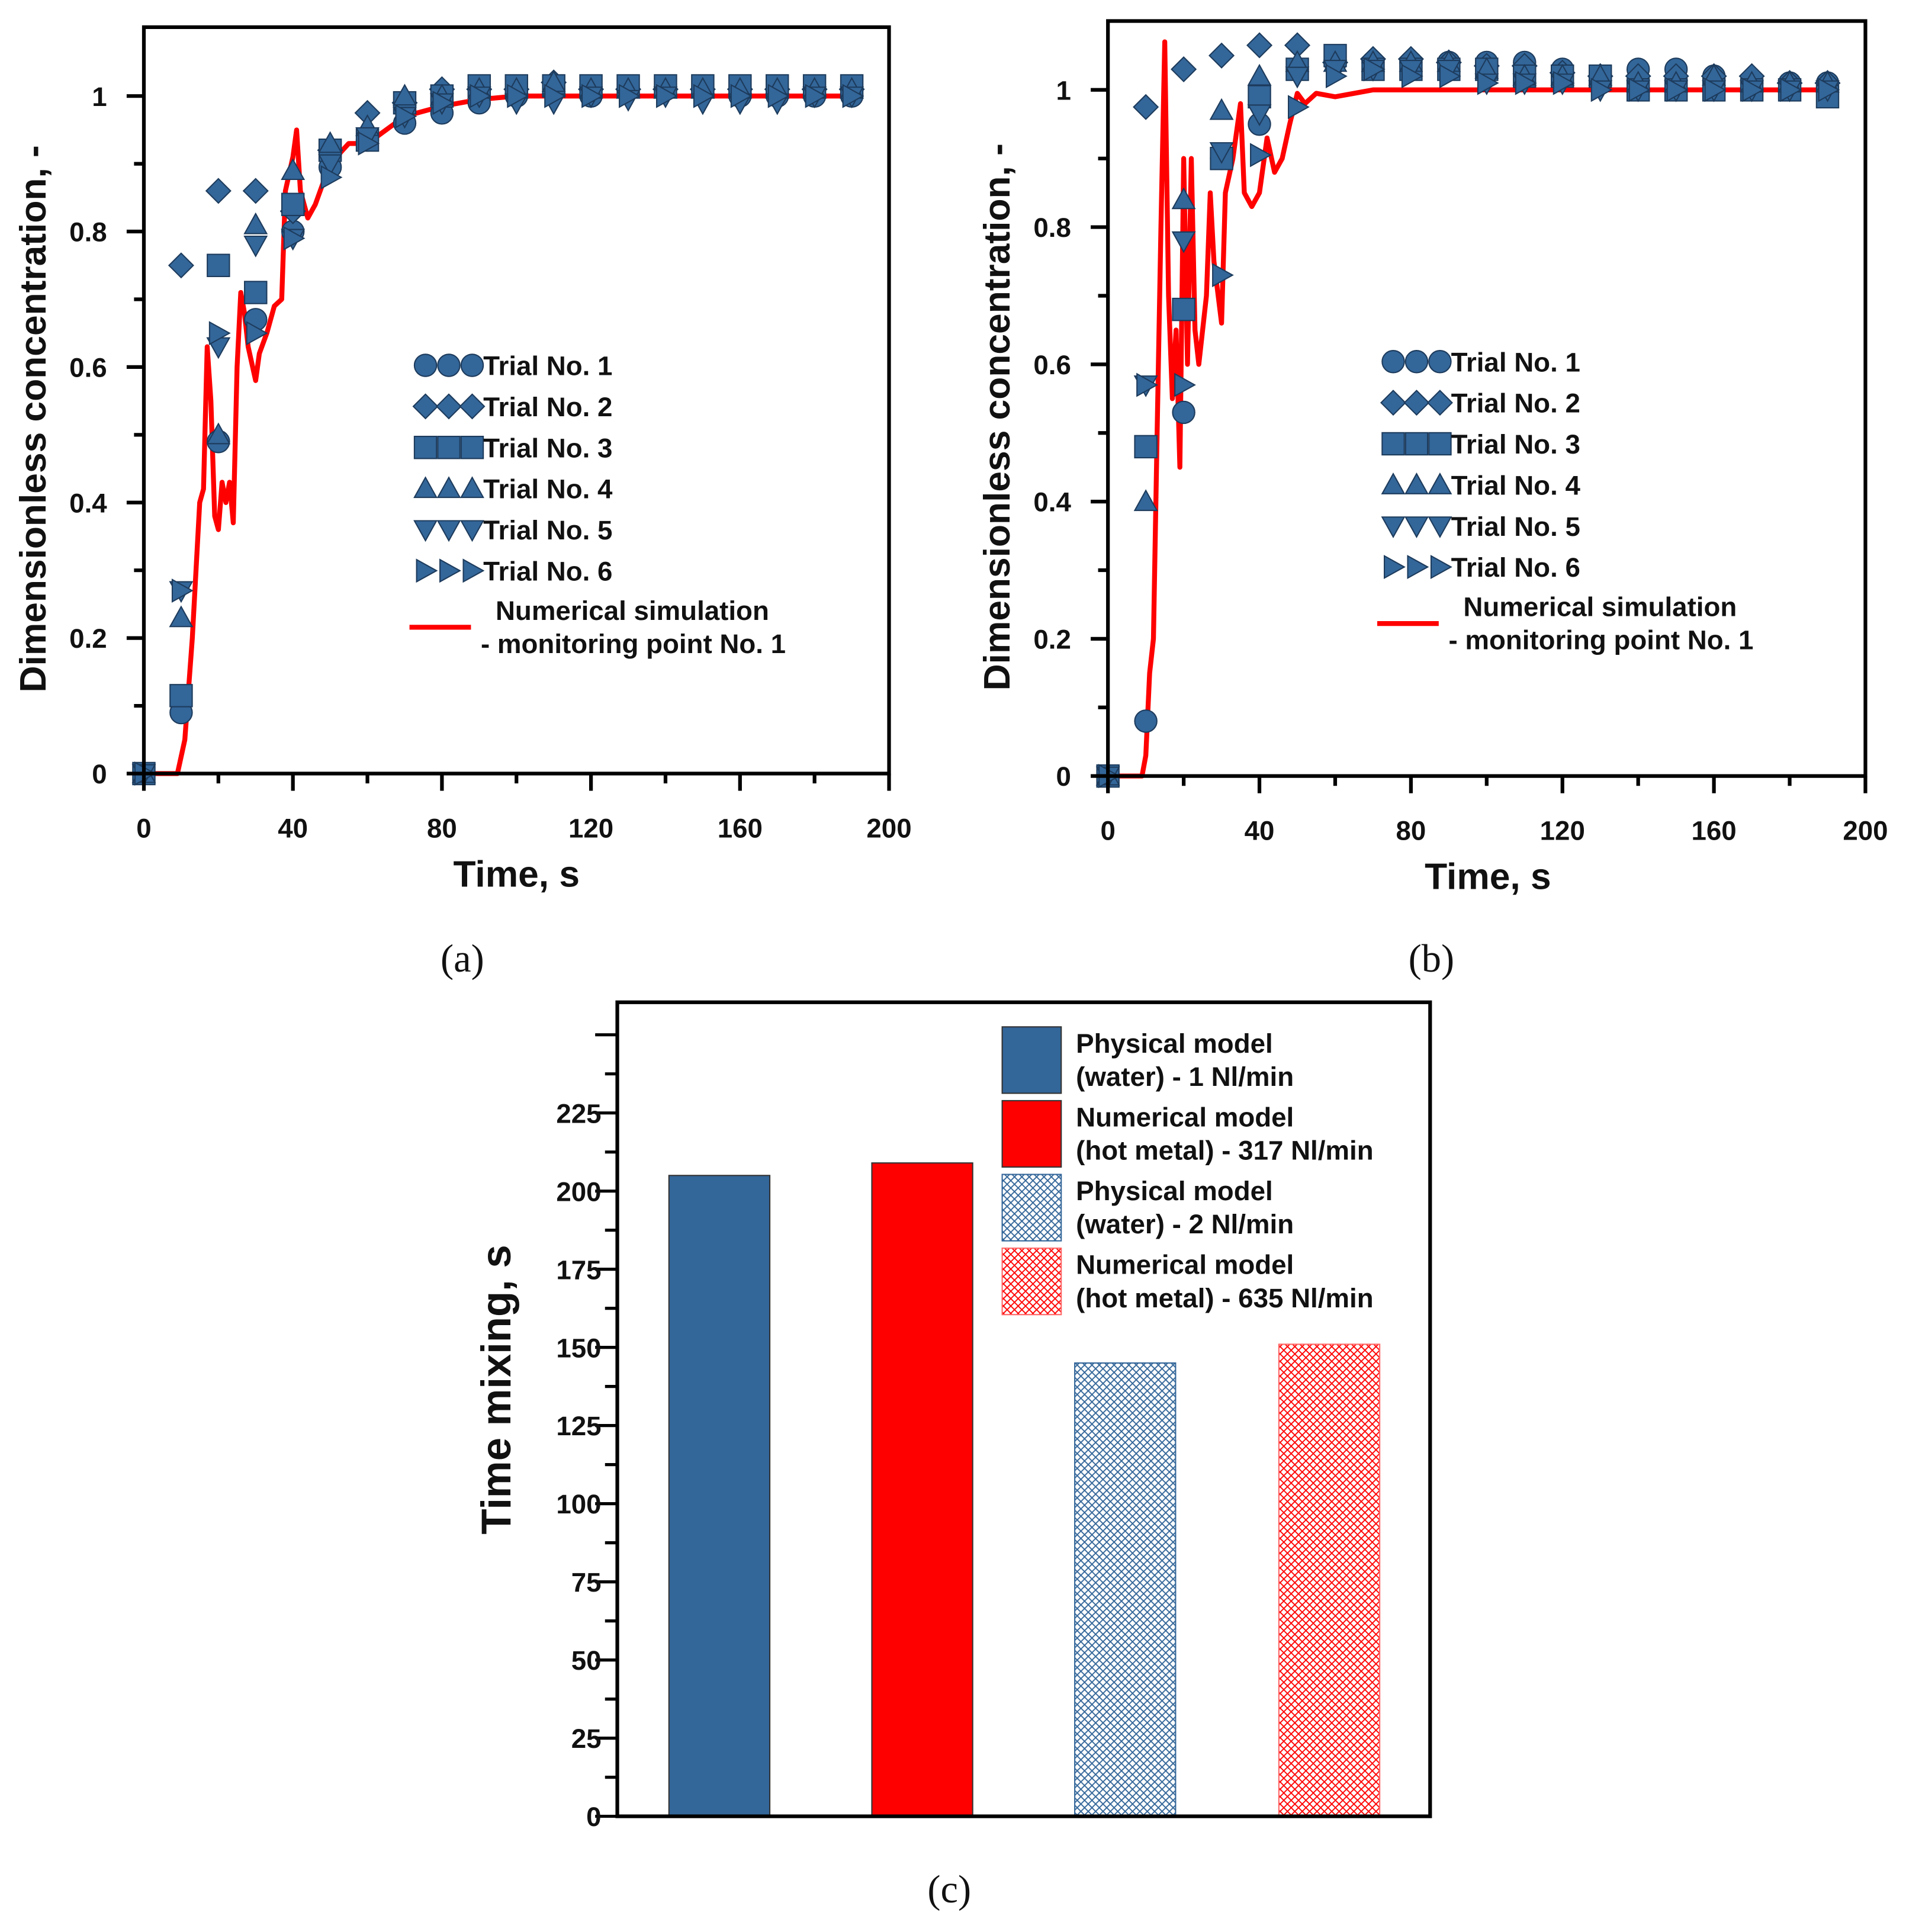 This screenshot has height=1932, width=1906. What do you see at coordinates (1431, 959) in the screenshot?
I see `panel-caption: (b)` at bounding box center [1431, 959].